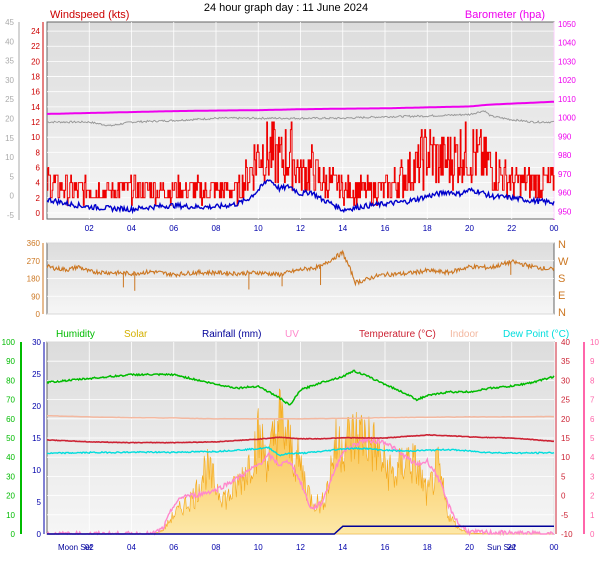  What do you see at coordinates (38, 167) in the screenshot?
I see `wind-tick-label: 6` at bounding box center [38, 167].